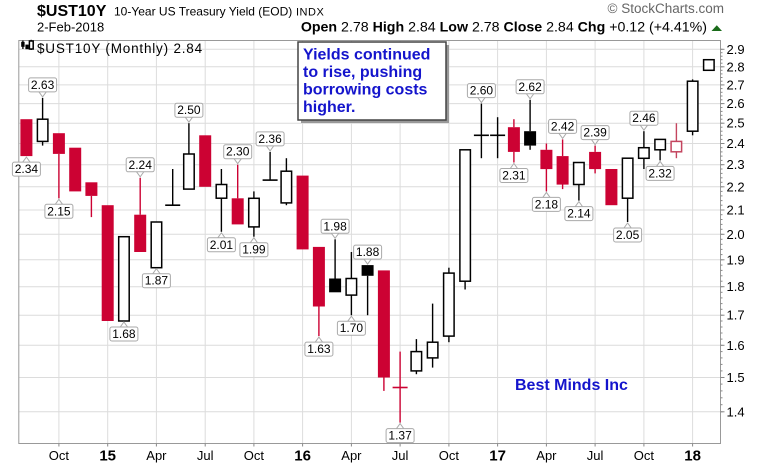 The image size is (780, 474). What do you see at coordinates (736, 123) in the screenshot?
I see `svg-text: 2.5` at bounding box center [736, 123].